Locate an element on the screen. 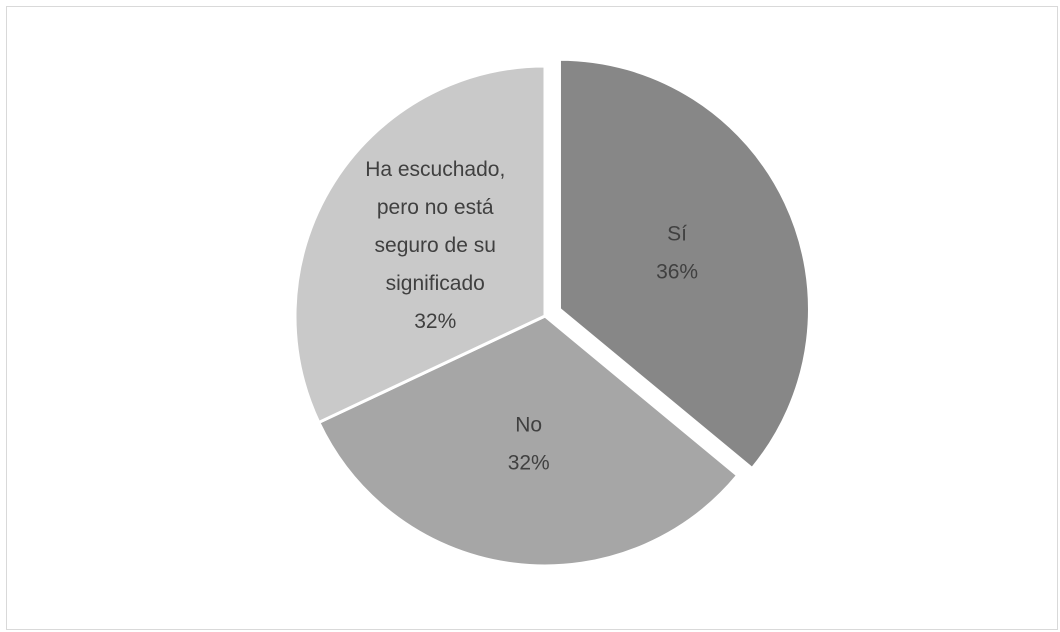 The width and height of the screenshot is (1060, 632). slice-category-label: seguro de su is located at coordinates (435, 245).